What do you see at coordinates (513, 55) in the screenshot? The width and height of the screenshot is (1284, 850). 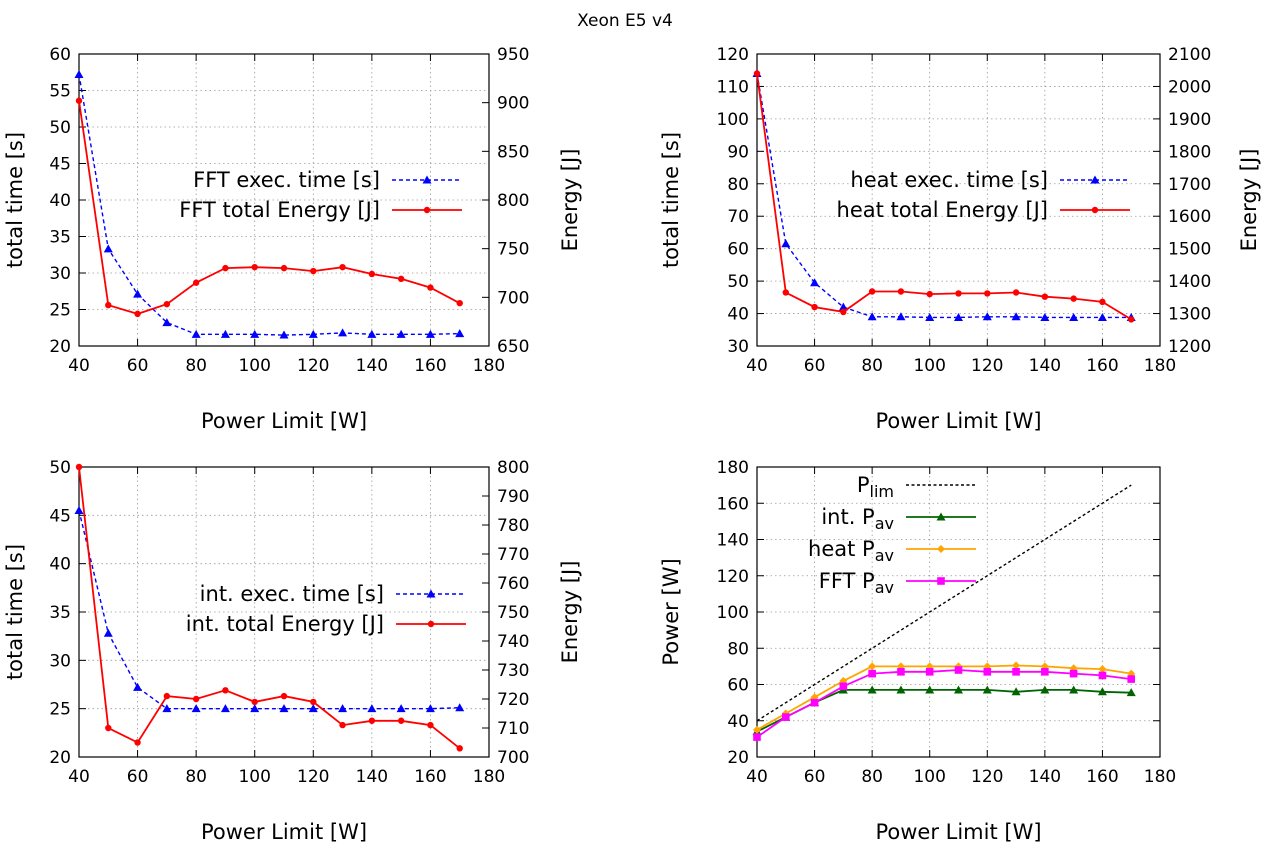 I see `y2-tick-label: 950` at bounding box center [513, 55].